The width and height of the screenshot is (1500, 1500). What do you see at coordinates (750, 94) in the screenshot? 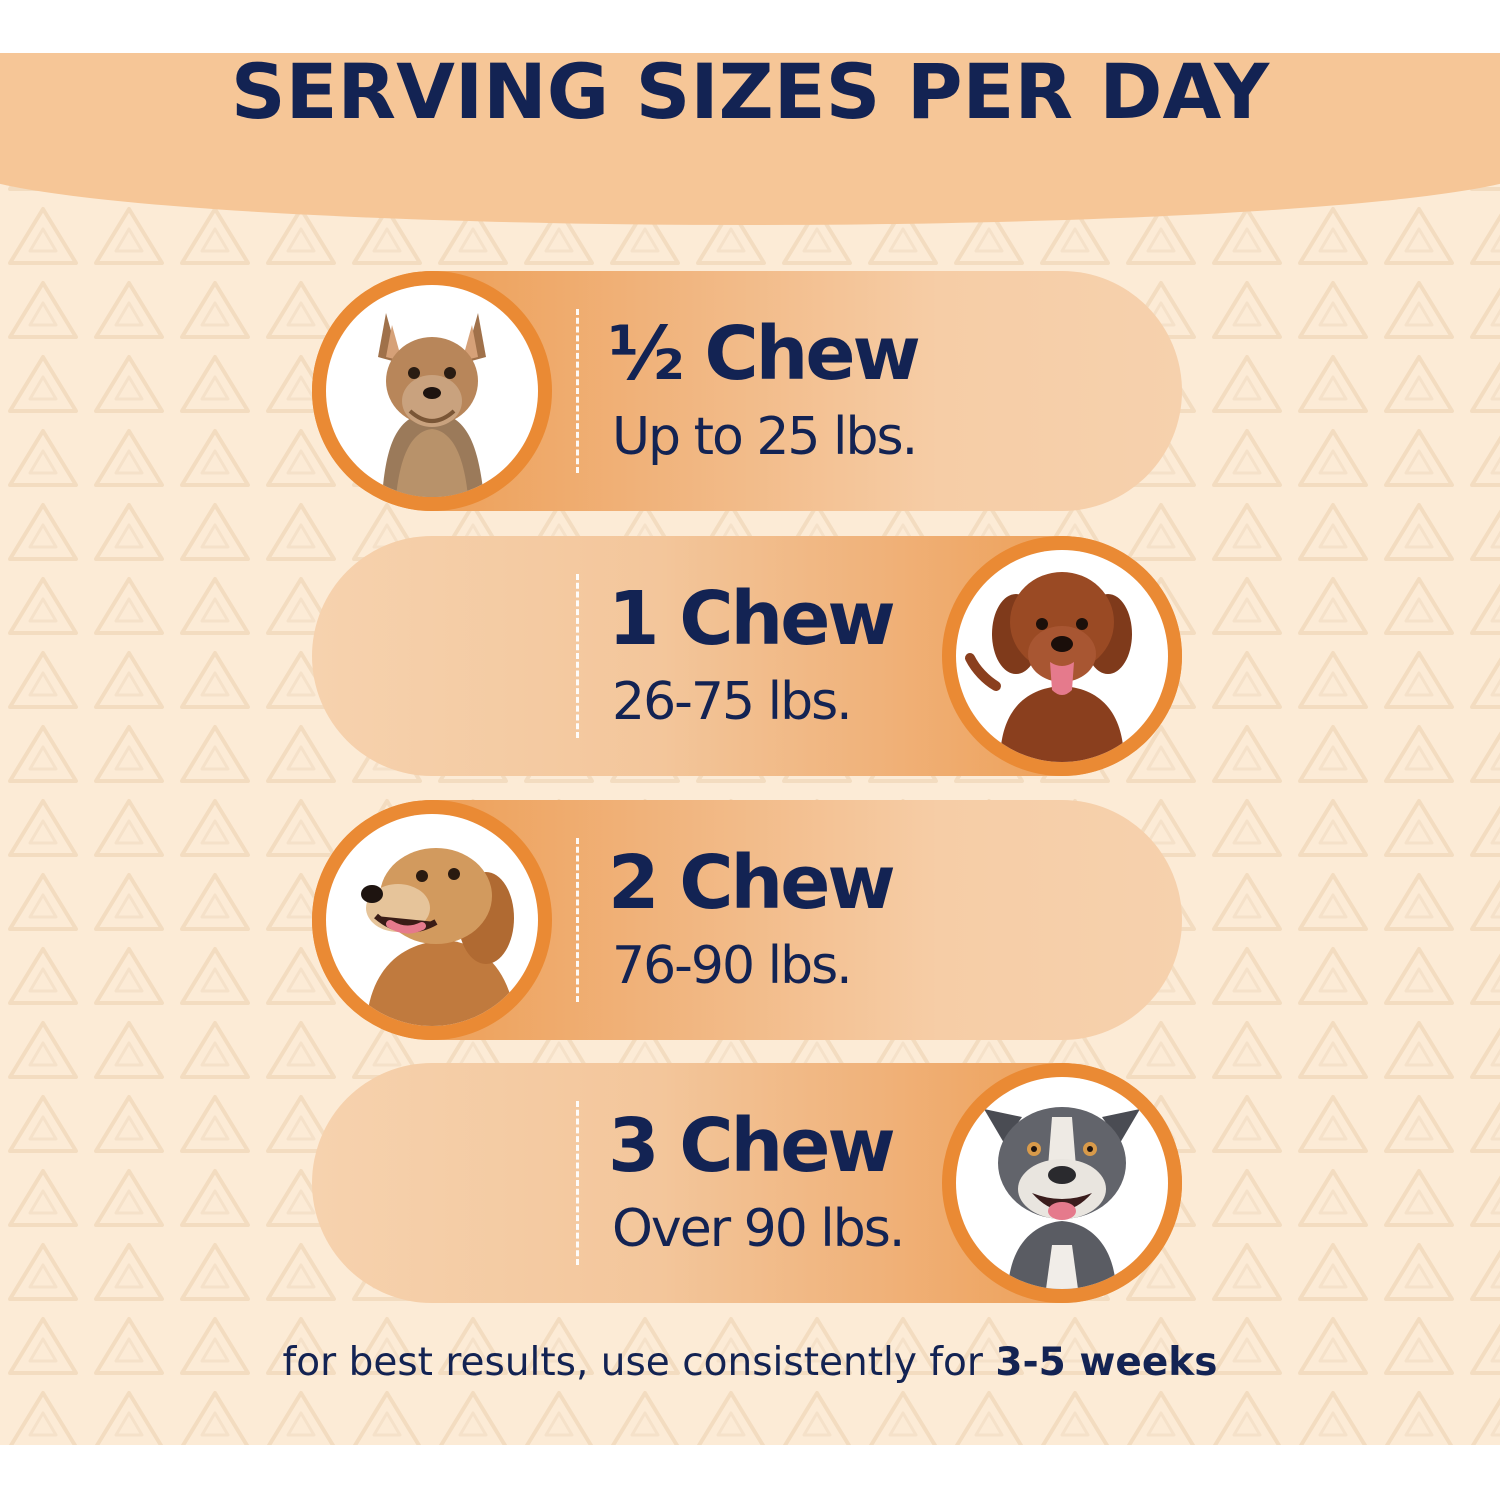
I see `page-title: SERVING SIZES PER DAY` at bounding box center [750, 94].